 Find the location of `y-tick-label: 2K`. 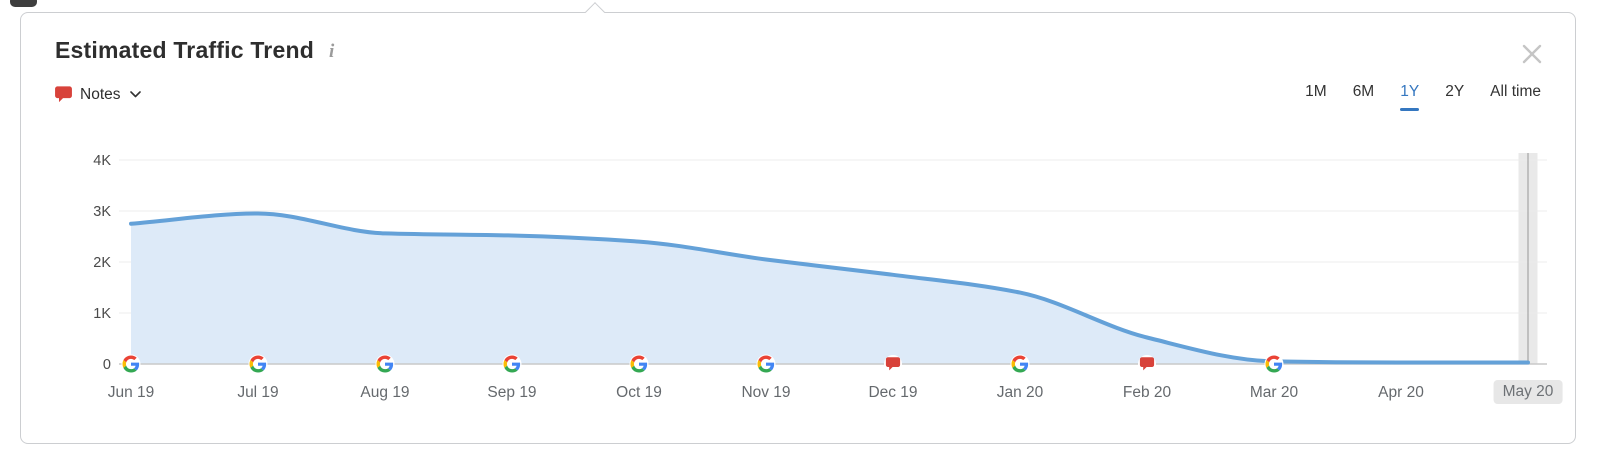

y-tick-label: 2K is located at coordinates (102, 263).